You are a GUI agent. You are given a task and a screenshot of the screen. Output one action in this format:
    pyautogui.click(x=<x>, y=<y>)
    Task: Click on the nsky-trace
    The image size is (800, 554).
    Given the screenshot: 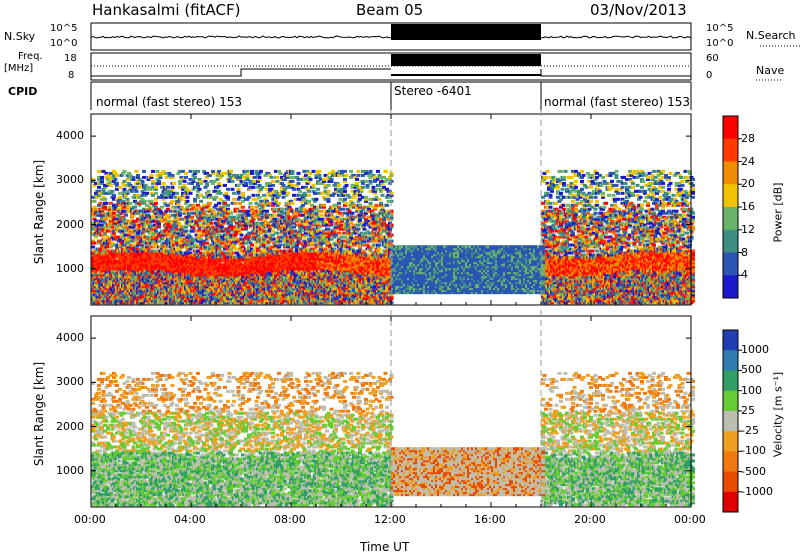 What is the action you would take?
    pyautogui.click(x=391, y=32)
    